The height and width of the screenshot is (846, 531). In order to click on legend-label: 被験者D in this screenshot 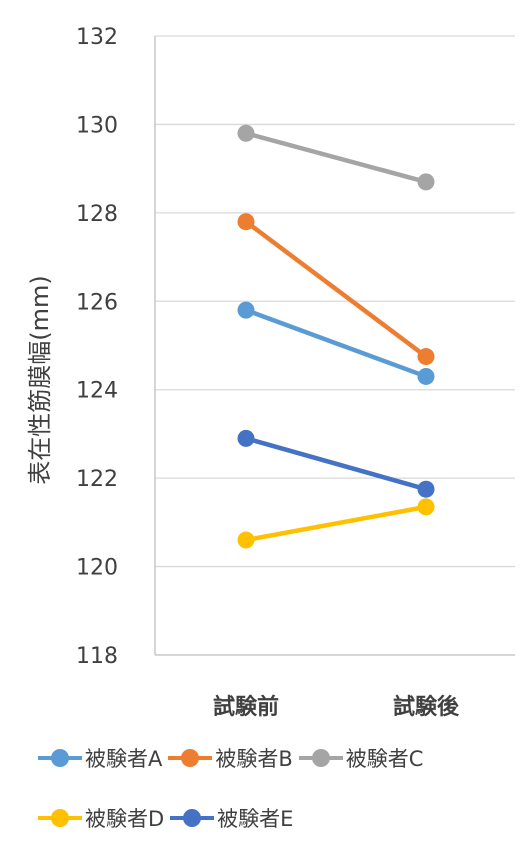, I will do `click(125, 819)`.